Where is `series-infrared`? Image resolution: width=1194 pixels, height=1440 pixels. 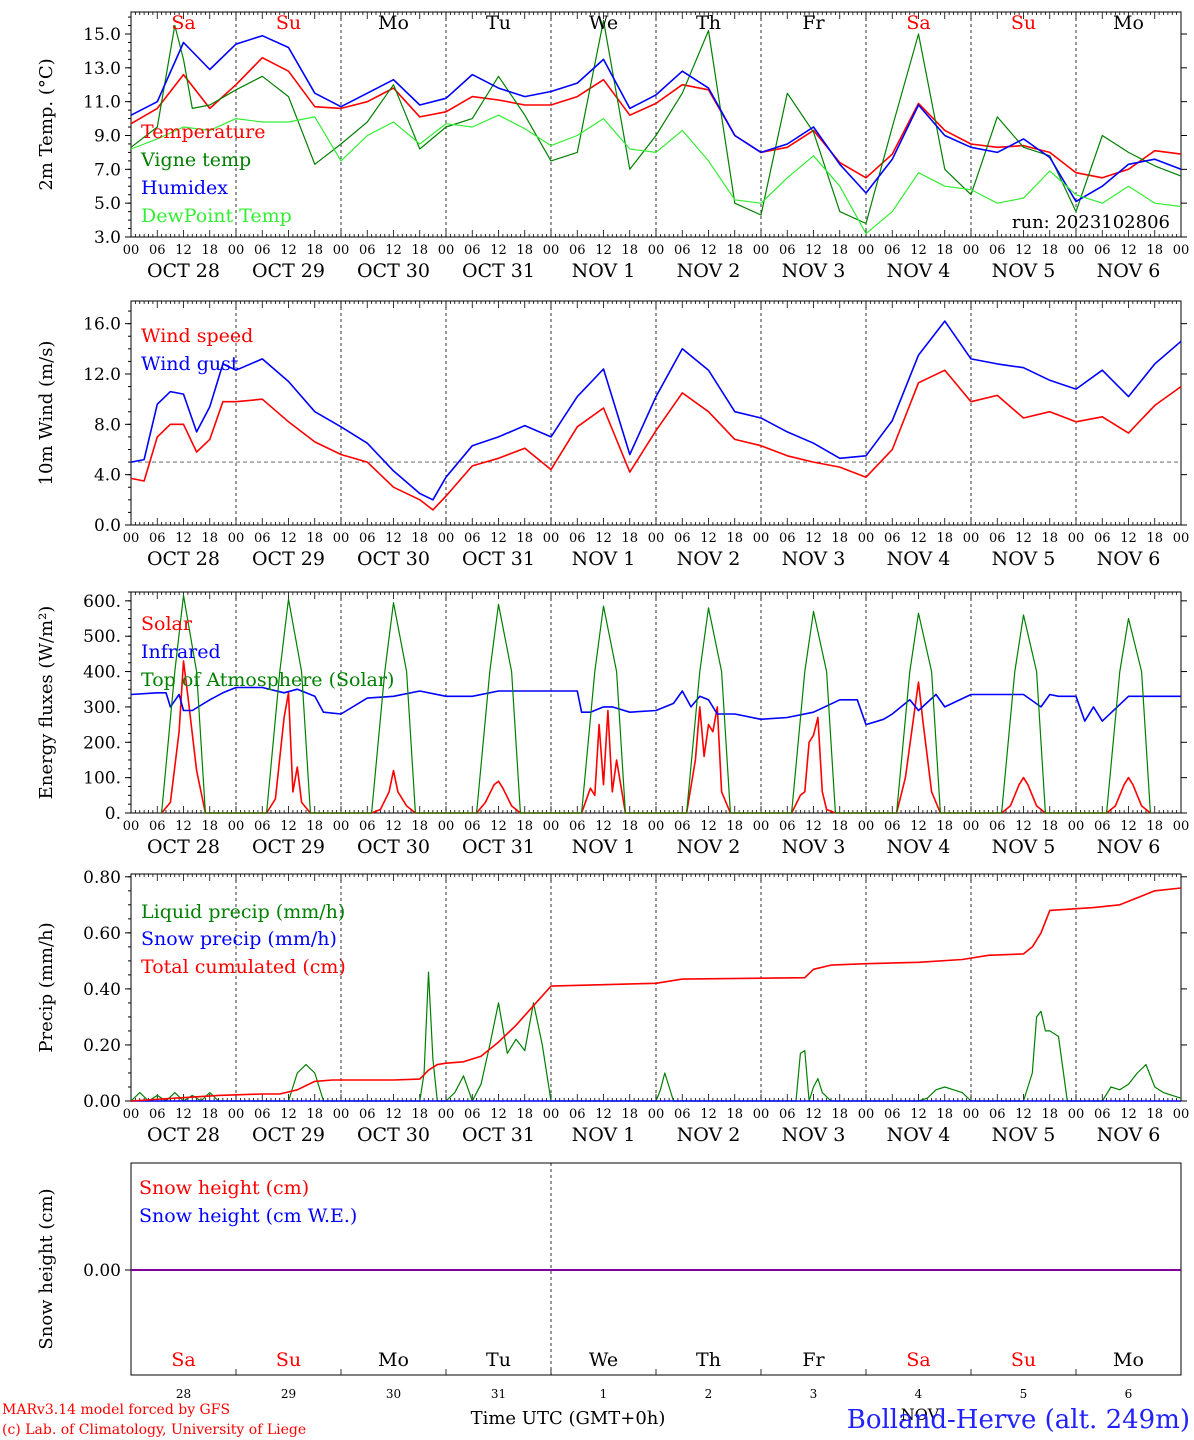
series-infrared is located at coordinates (655, 706).